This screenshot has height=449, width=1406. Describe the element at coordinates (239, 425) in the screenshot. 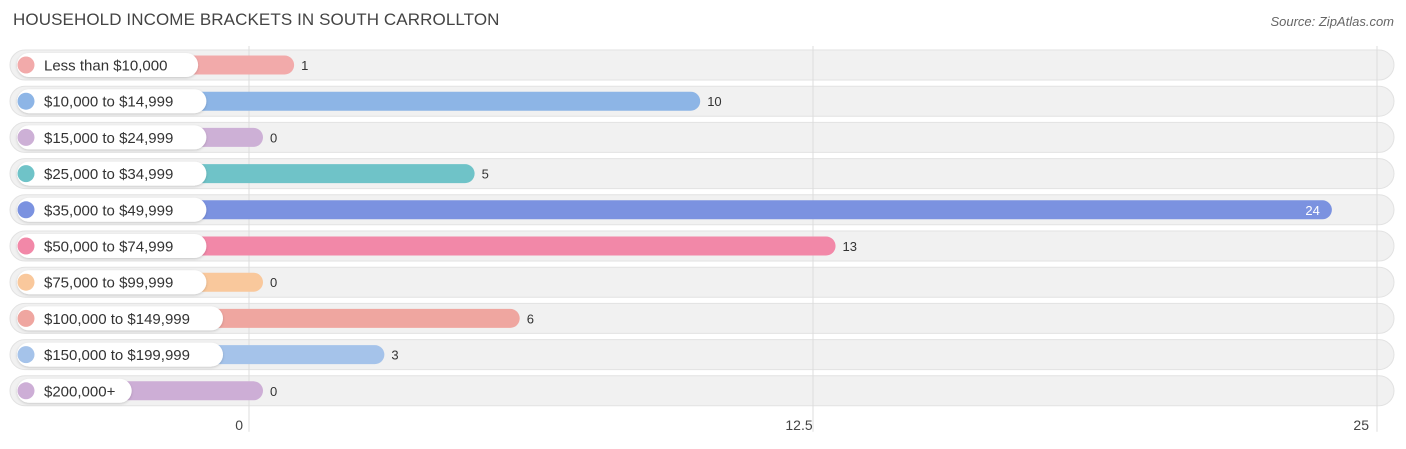

I see `x-tick-label: 0` at that location.